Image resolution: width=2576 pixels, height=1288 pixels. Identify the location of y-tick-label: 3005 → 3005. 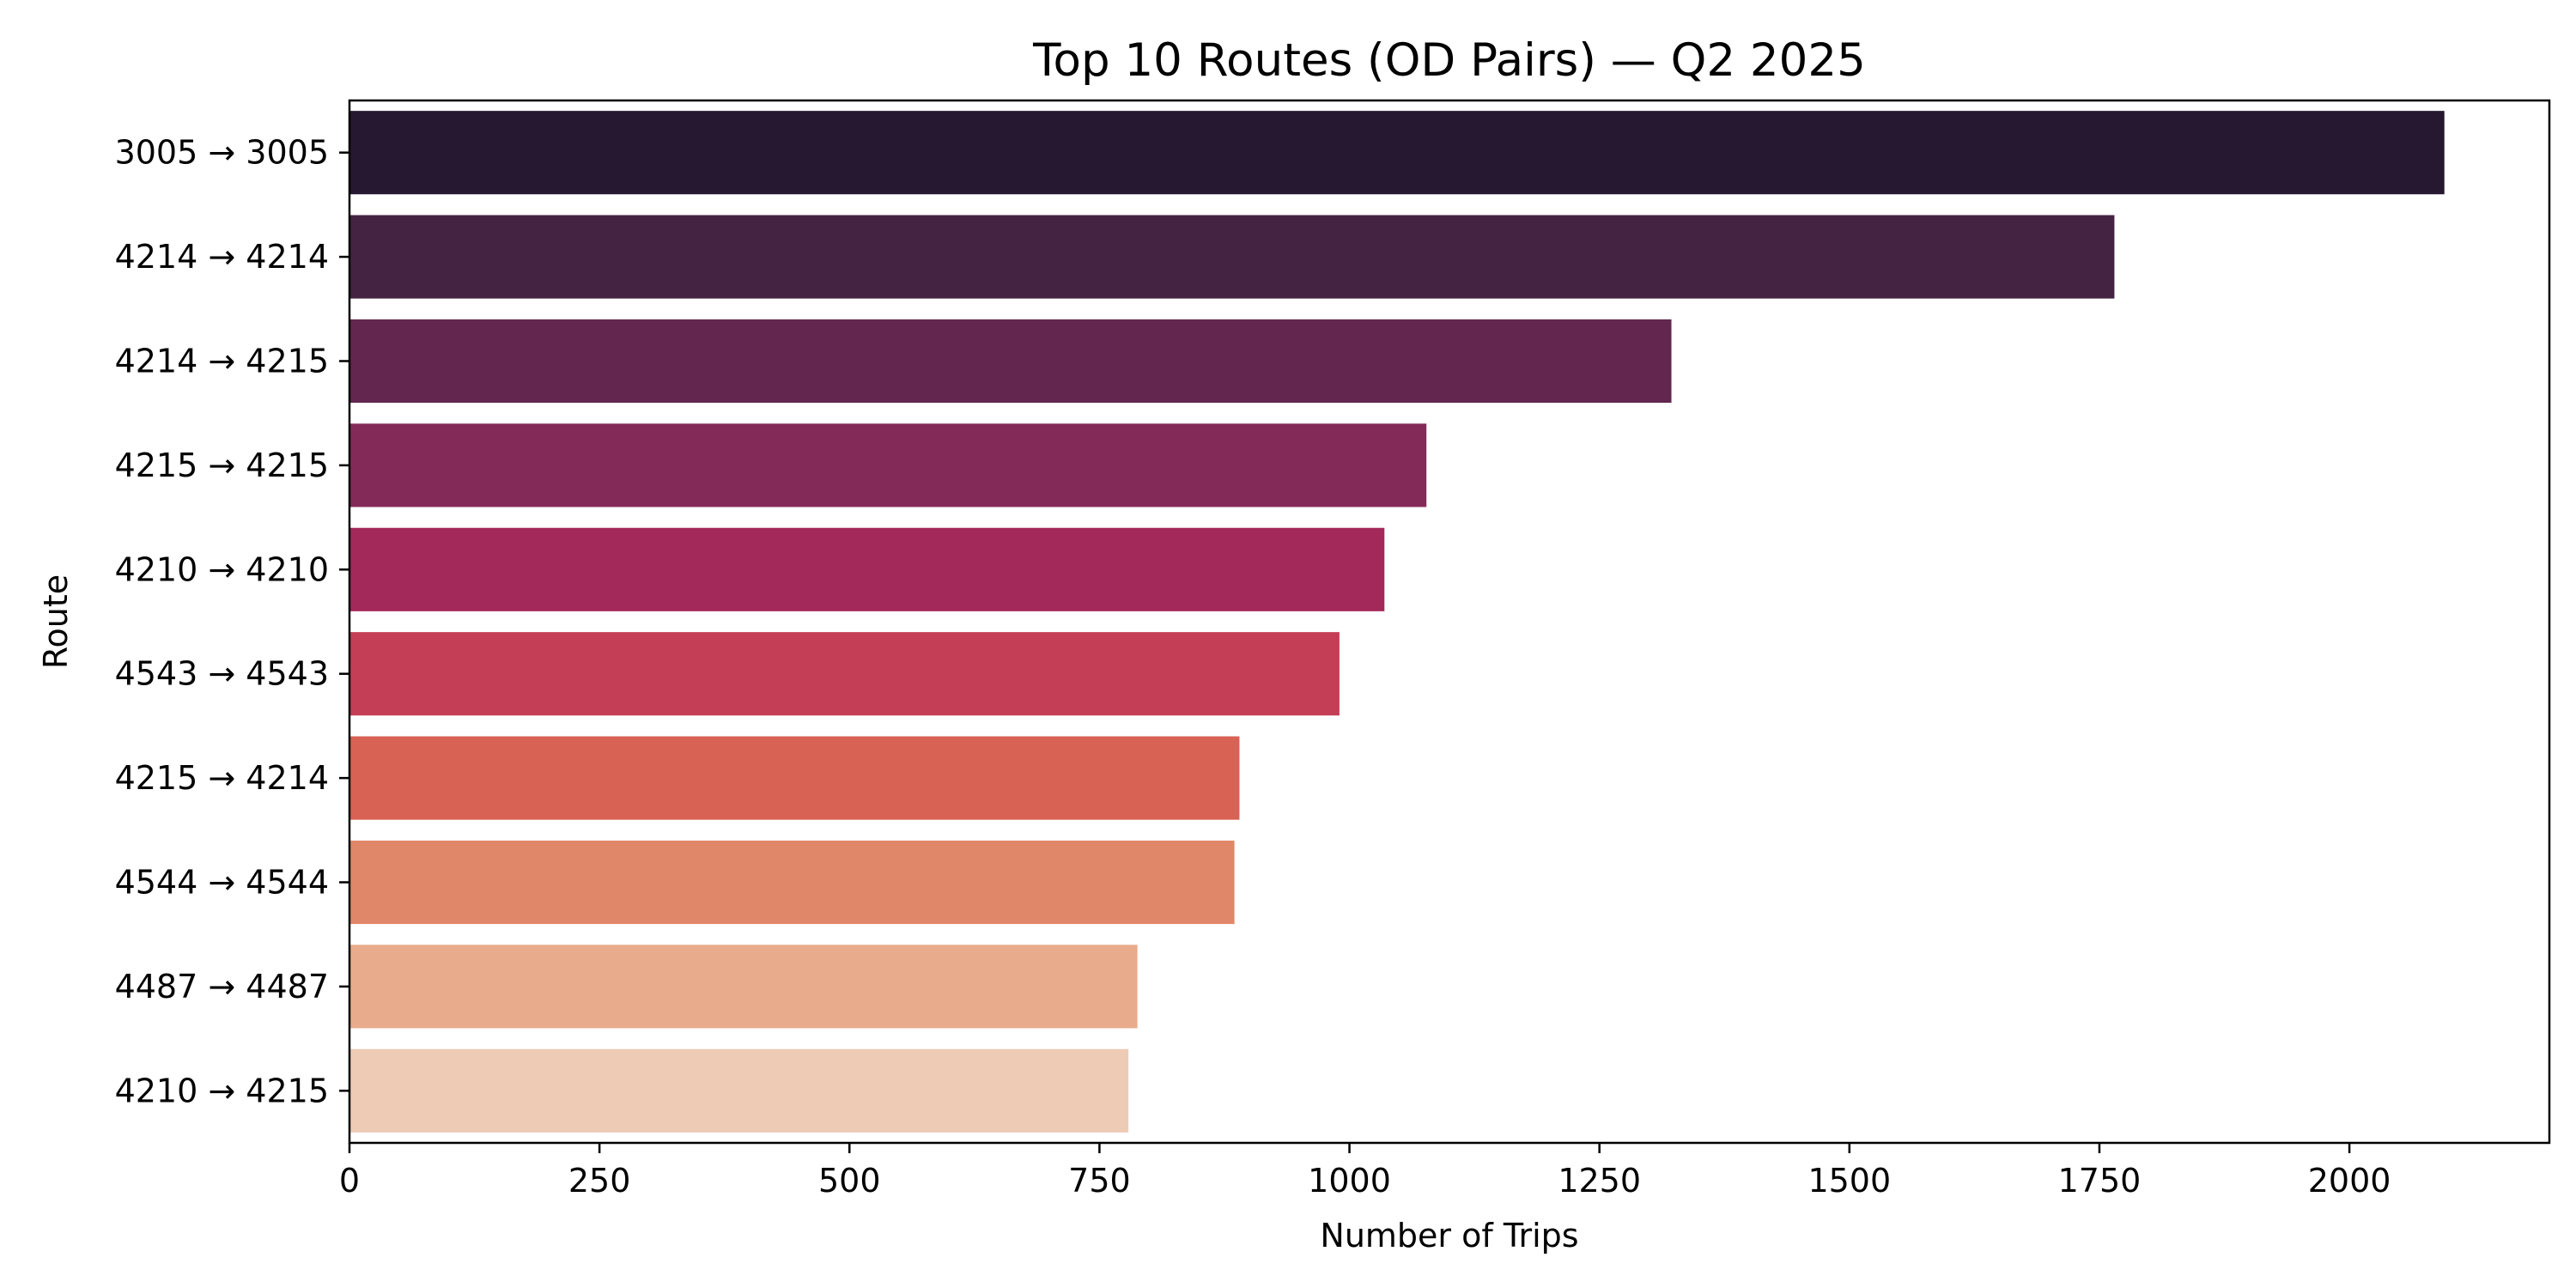
(222, 153).